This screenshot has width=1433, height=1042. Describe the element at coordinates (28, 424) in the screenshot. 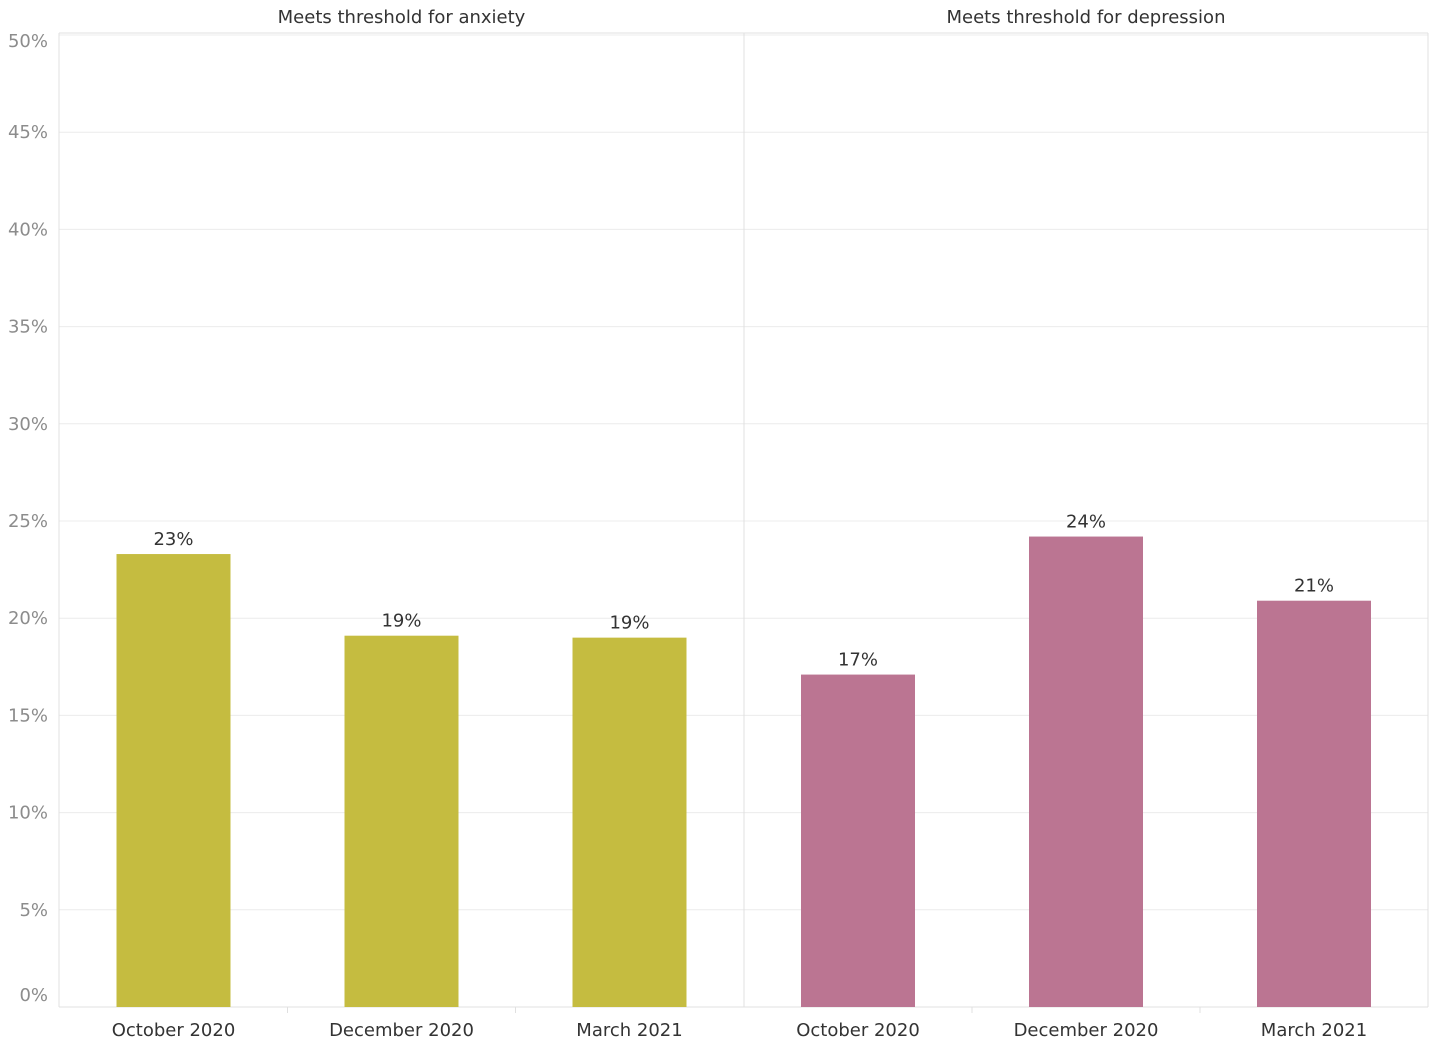

I see `y-tick-label: 30%` at that location.